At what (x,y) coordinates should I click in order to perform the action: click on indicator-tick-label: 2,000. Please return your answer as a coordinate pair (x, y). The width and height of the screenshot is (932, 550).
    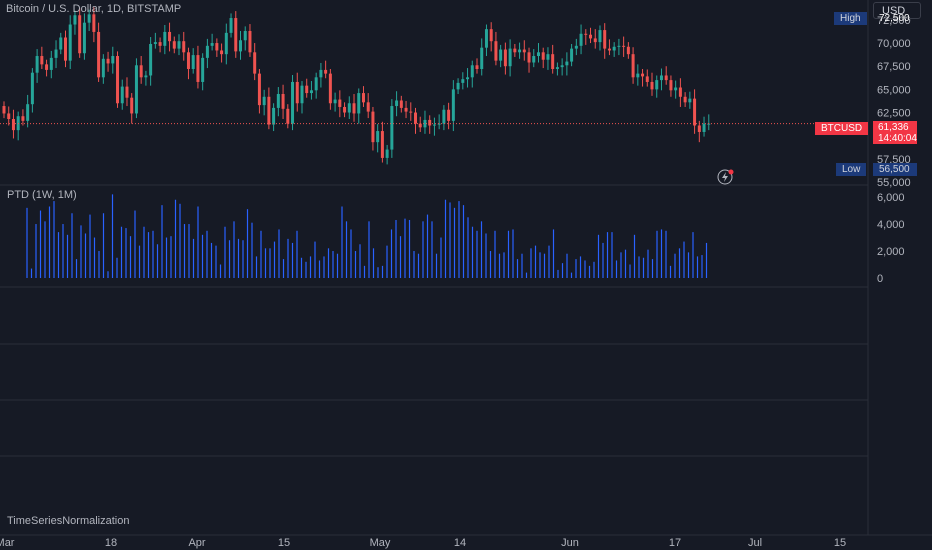
    Looking at the image, I should click on (891, 252).